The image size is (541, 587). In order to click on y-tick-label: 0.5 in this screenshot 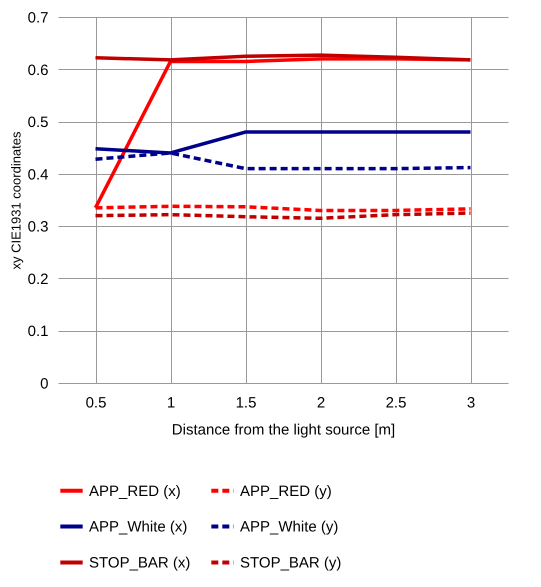, I will do `click(38, 123)`.